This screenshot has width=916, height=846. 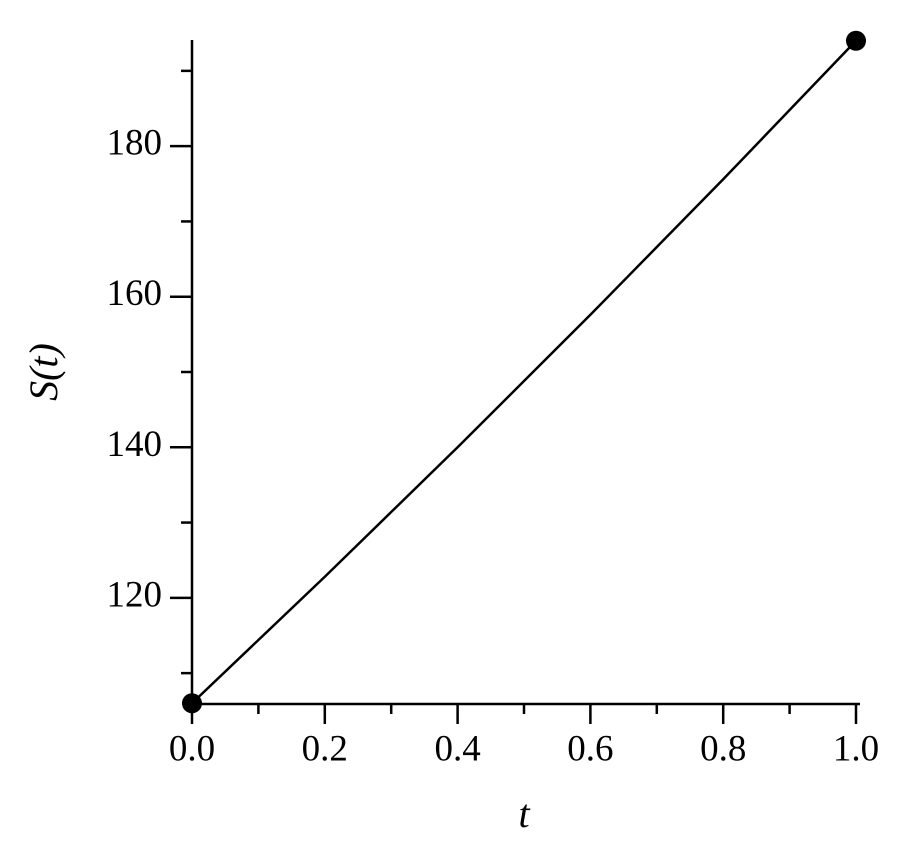 What do you see at coordinates (325, 748) in the screenshot?
I see `x-tick-label: 0.2` at bounding box center [325, 748].